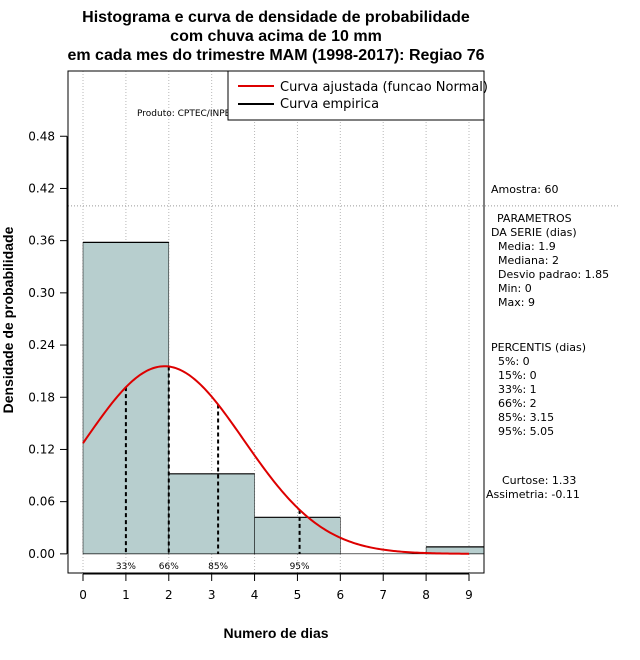  Describe the element at coordinates (276, 36) in the screenshot. I see `chart-title-line-2: com chuva acima de 10 mm` at that location.